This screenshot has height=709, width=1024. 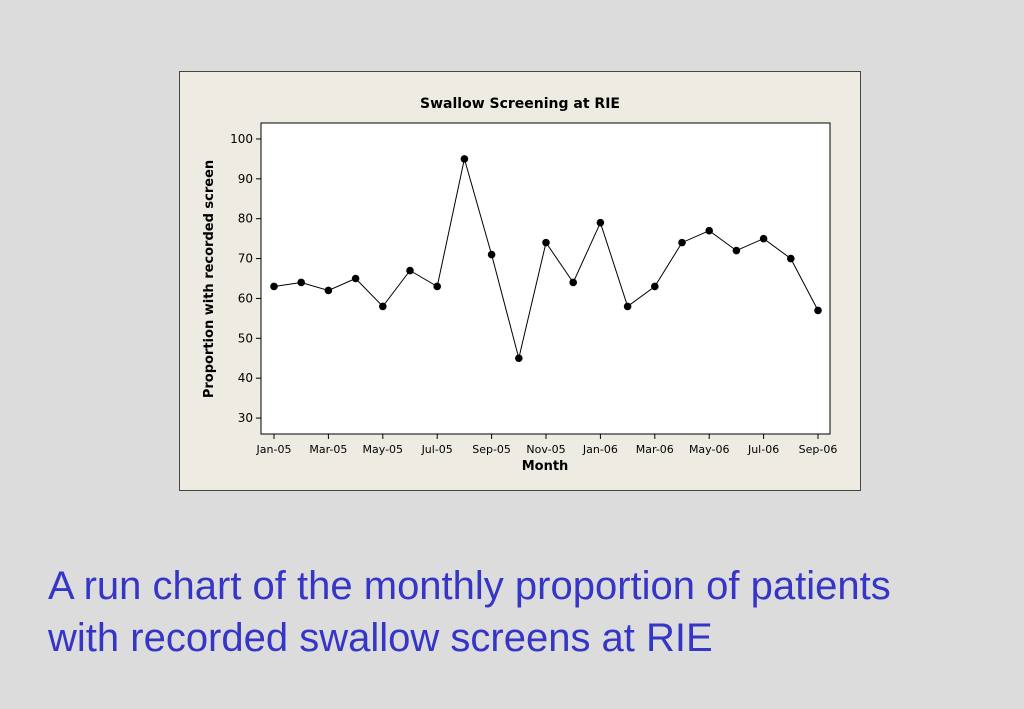 What do you see at coordinates (245, 298) in the screenshot?
I see `y-tick-label: 60` at bounding box center [245, 298].